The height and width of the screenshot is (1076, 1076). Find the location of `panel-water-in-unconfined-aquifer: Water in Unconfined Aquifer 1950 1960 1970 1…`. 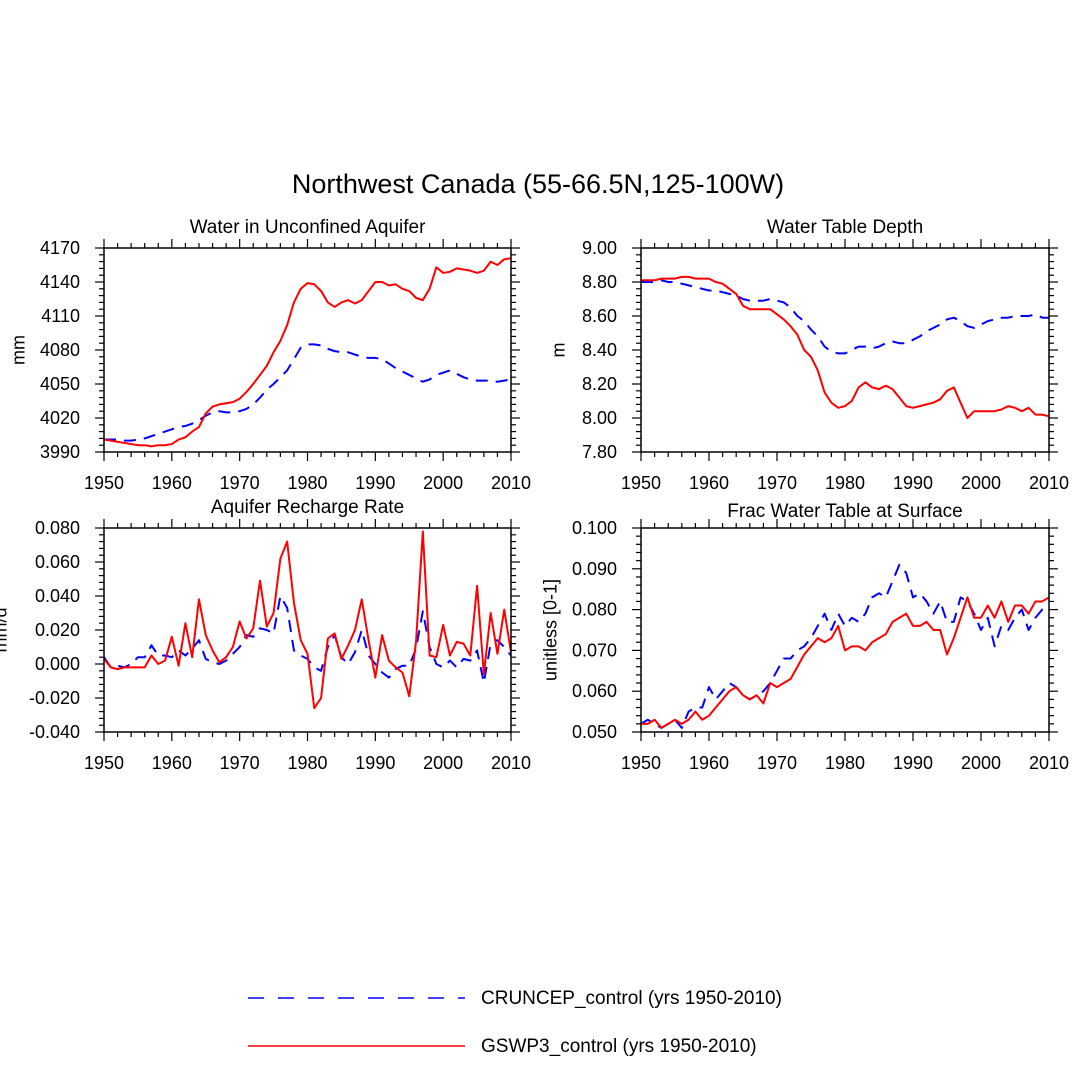

panel-water-in-unconfined-aquifer: Water in Unconfined Aquifer 1950 1960 1970 1… is located at coordinates (269, 355).